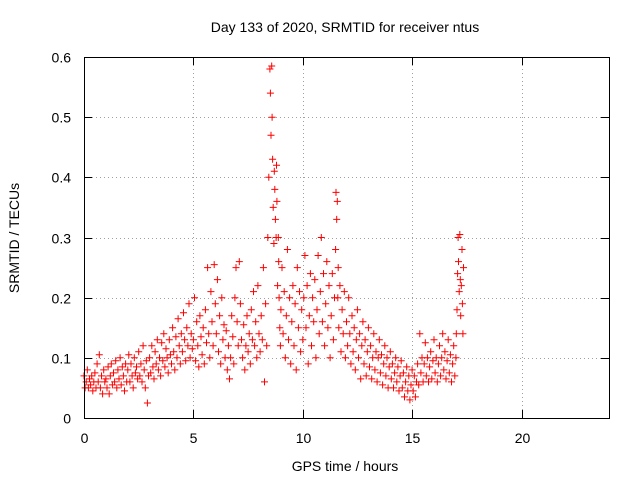 This screenshot has height=480, width=640. What do you see at coordinates (85, 438) in the screenshot?
I see `x-tick-label: 0` at bounding box center [85, 438].